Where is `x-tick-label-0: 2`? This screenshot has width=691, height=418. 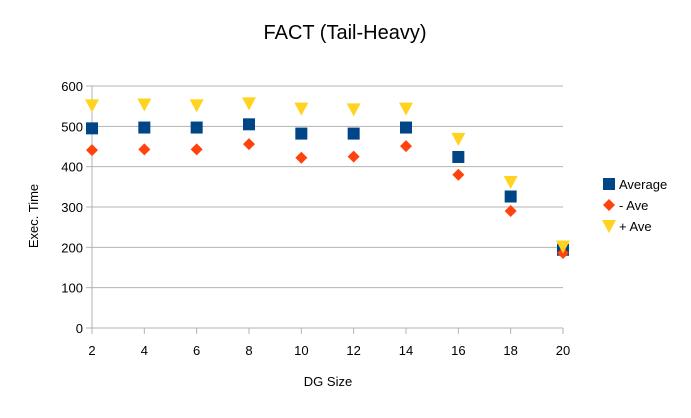
x-tick-label-0: 2 is located at coordinates (91, 350).